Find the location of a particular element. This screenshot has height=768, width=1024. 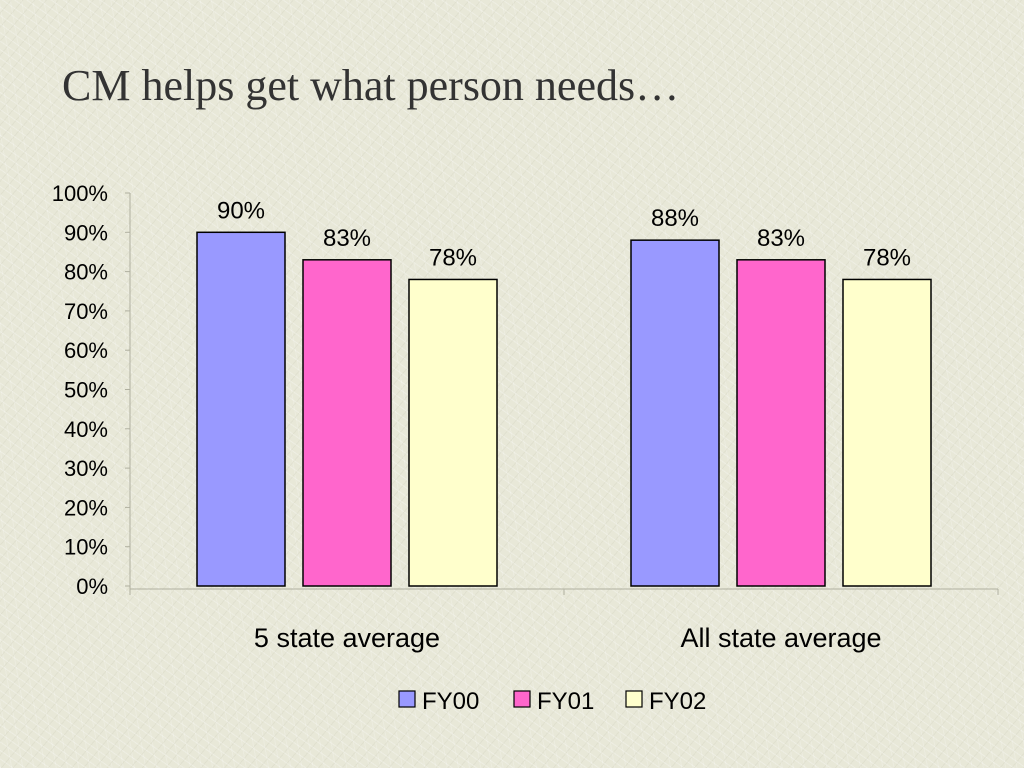

legend-label-fy01: FY01 is located at coordinates (565, 701).